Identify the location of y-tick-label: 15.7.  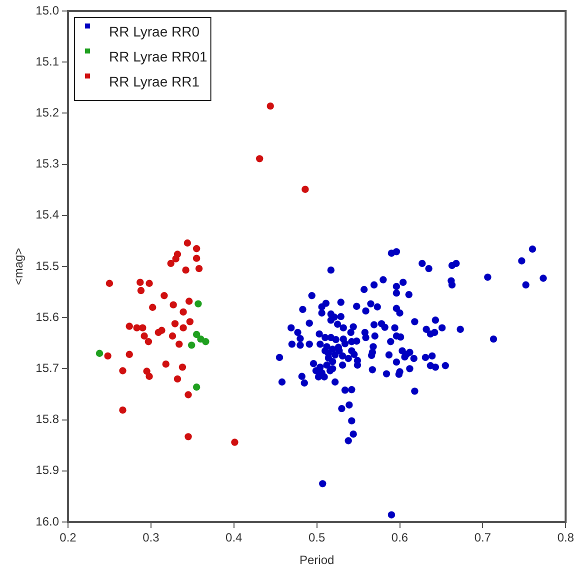
(48, 368).